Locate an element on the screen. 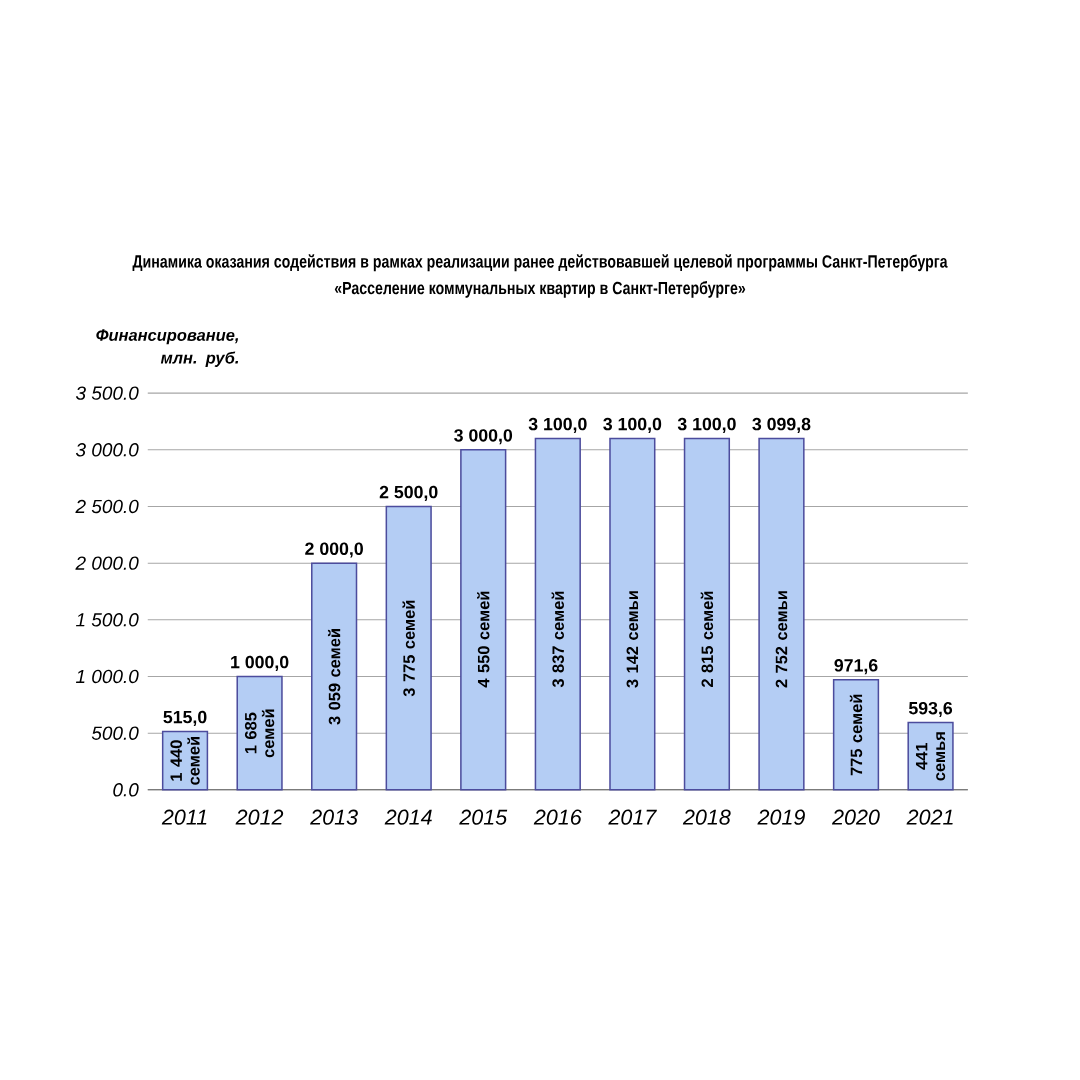 The height and width of the screenshot is (1080, 1080). x-tick-label: 2011 is located at coordinates (184, 817).